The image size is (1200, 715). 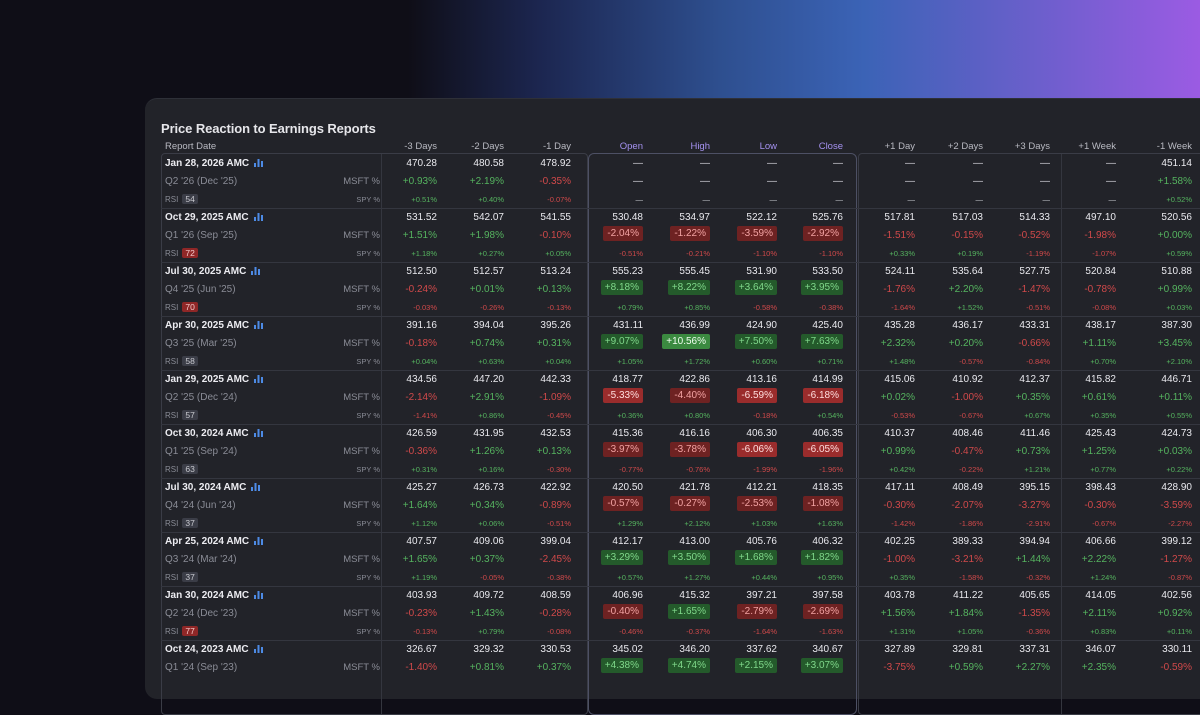 What do you see at coordinates (900, 487) in the screenshot?
I see `price-cell: 417.11` at bounding box center [900, 487].